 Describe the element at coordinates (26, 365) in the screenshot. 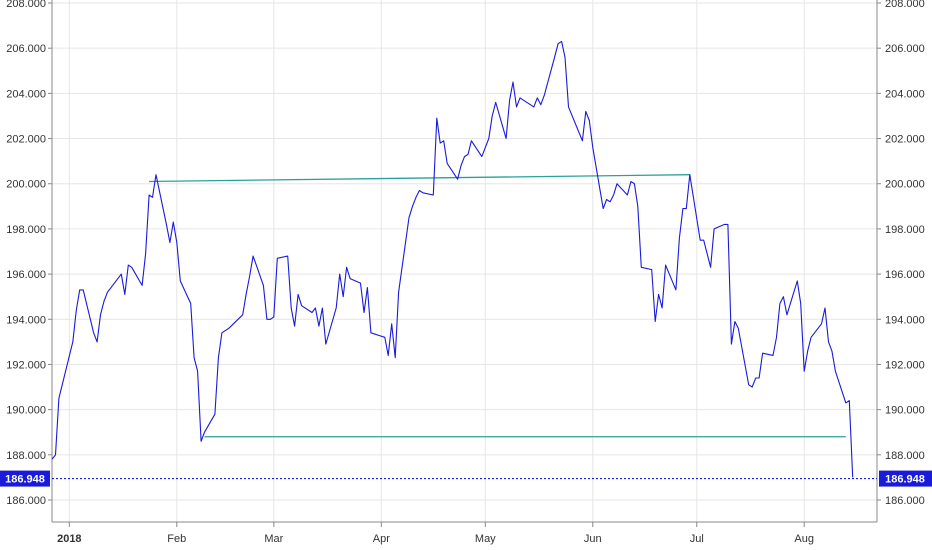

I see `y-tick-label-left: 192.000` at that location.